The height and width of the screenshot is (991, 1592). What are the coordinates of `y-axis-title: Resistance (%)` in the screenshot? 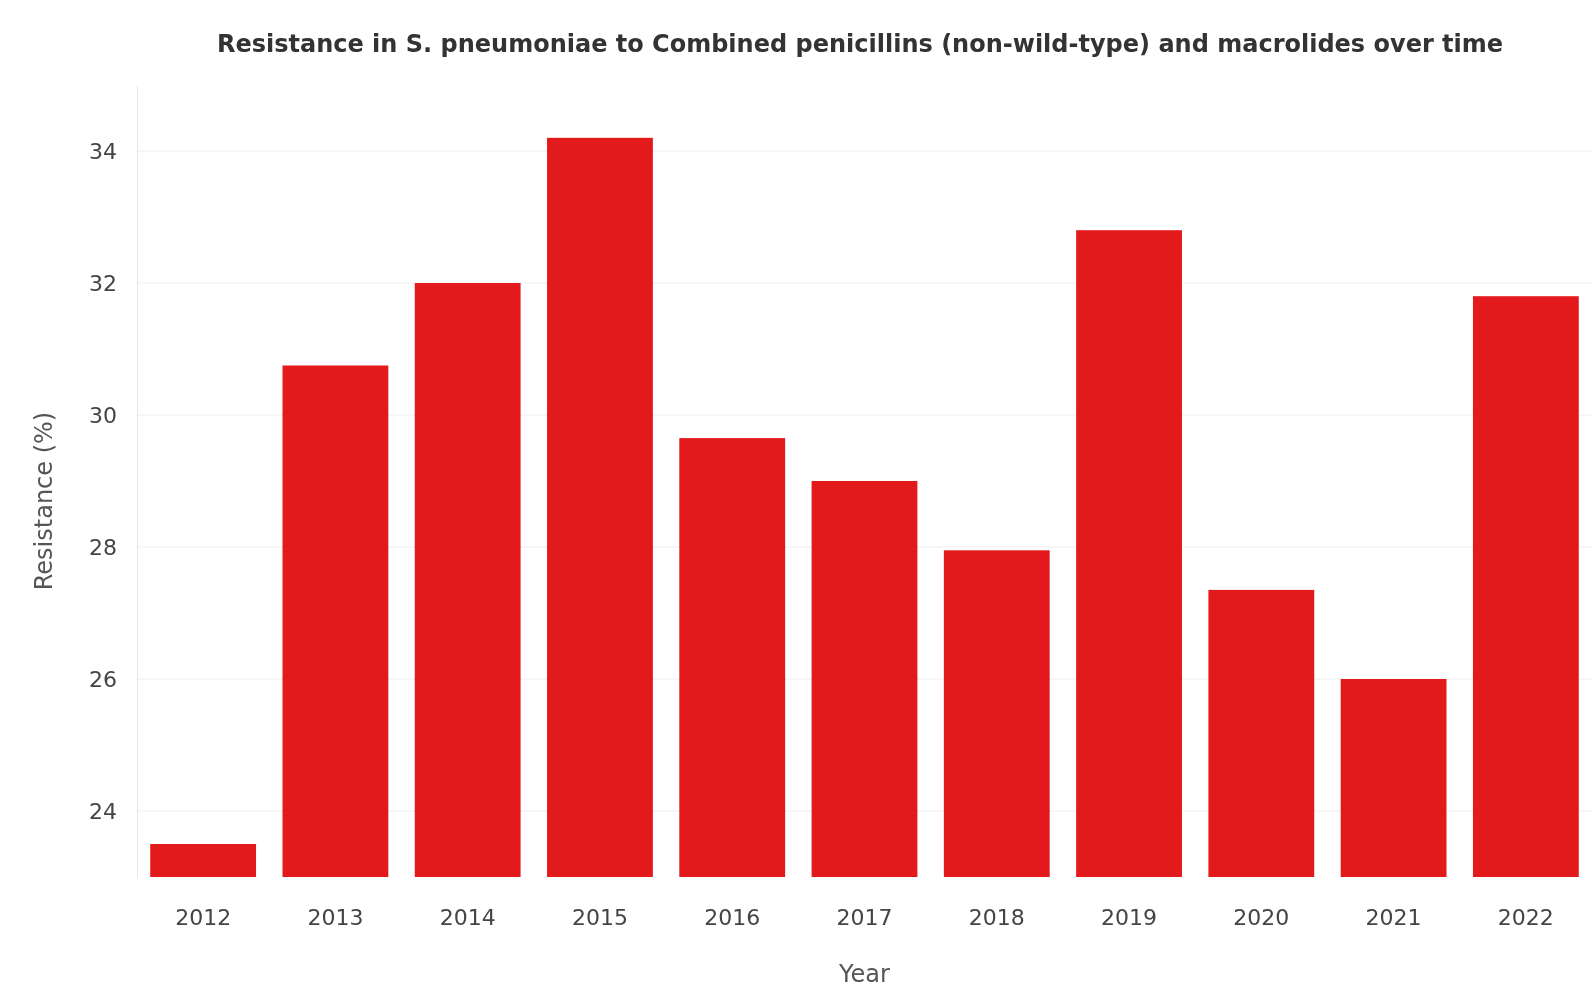 It's located at (44, 501).